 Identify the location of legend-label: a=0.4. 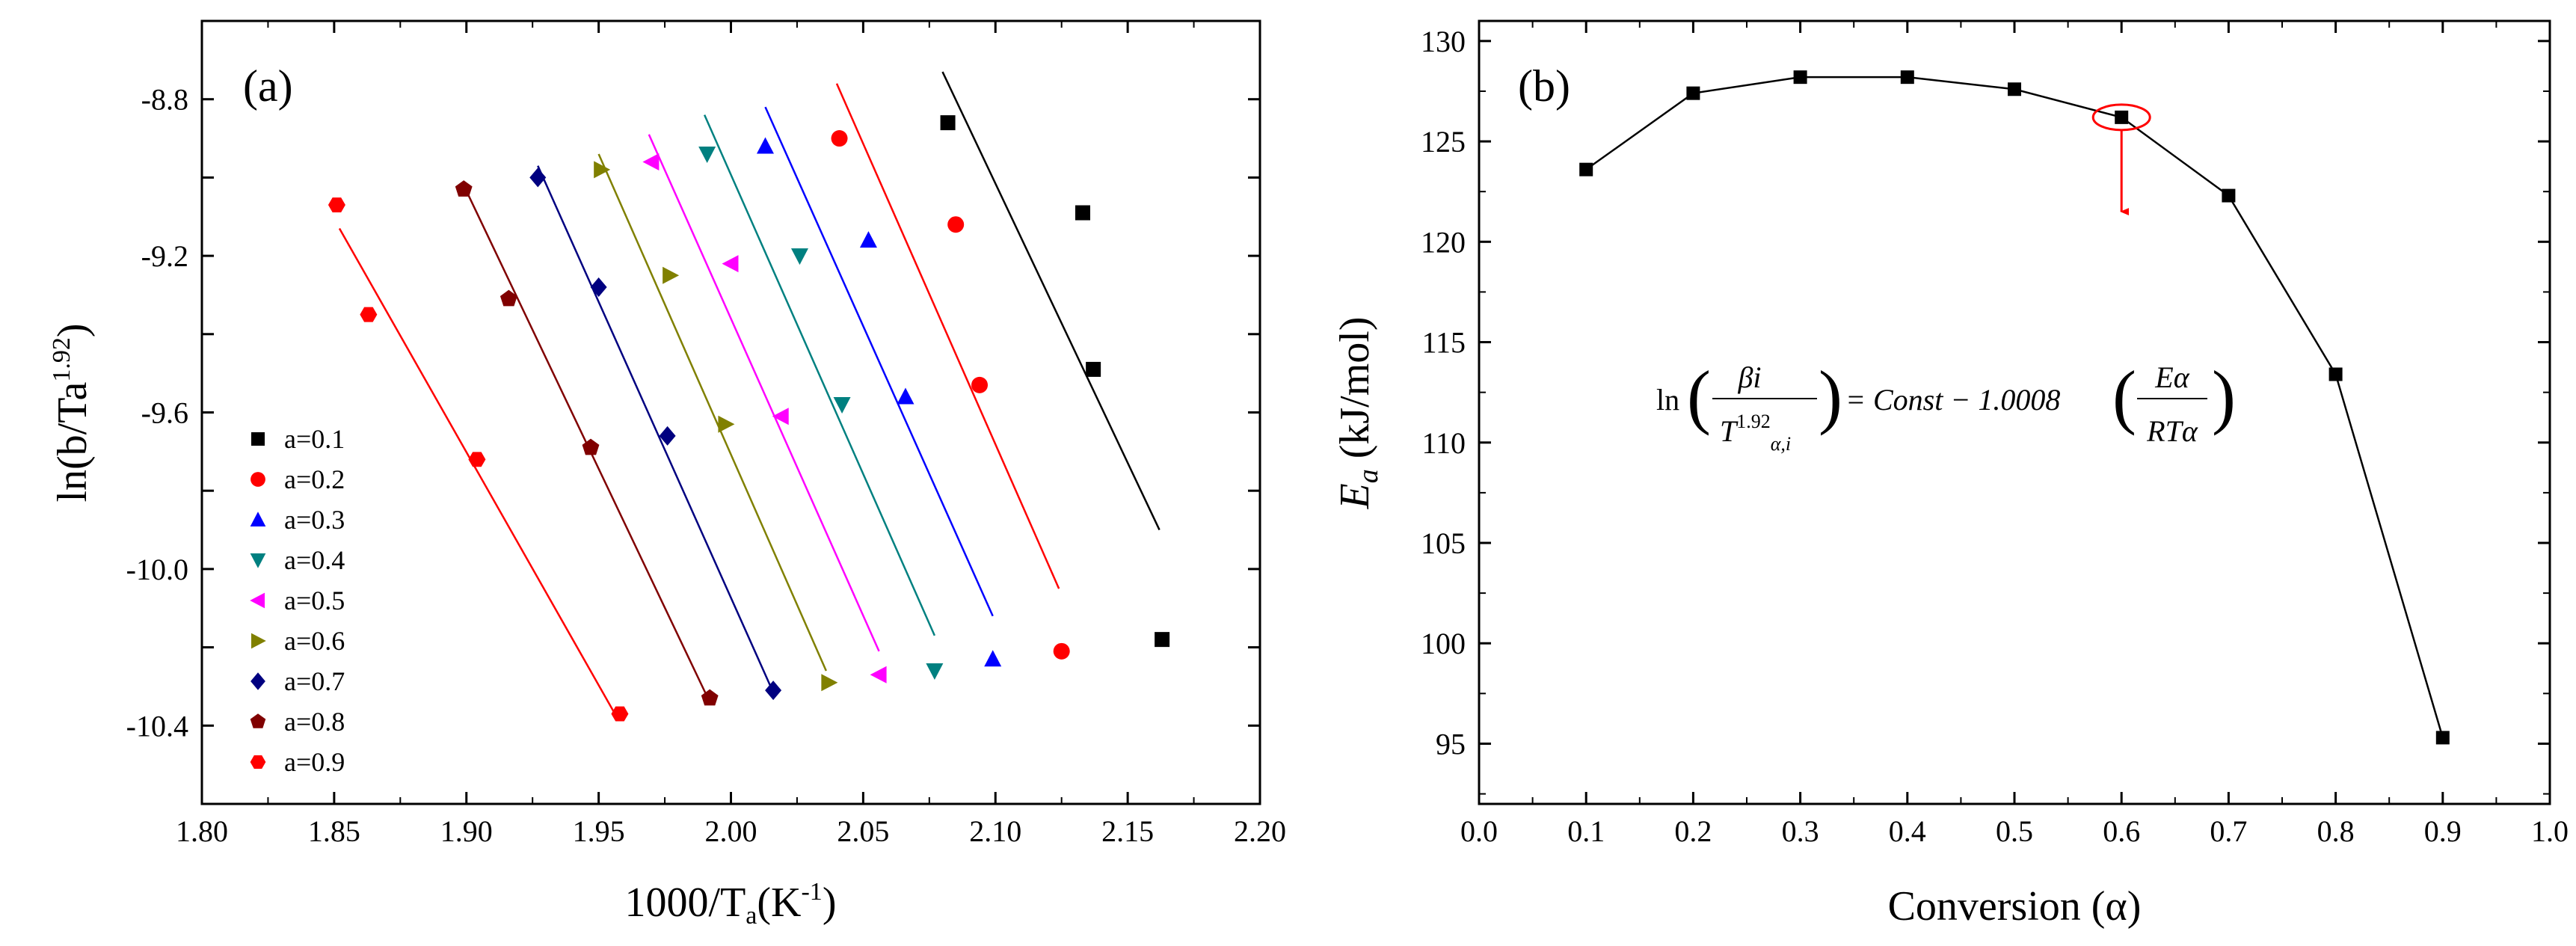
(314, 560).